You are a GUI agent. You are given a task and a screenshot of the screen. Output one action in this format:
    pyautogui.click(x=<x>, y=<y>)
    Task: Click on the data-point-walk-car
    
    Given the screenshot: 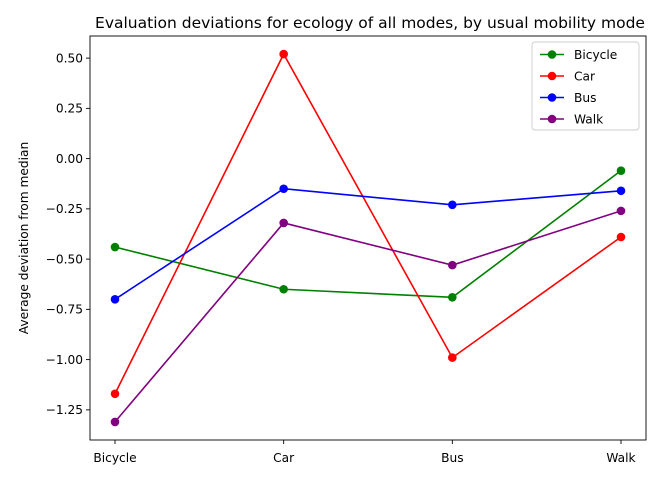 What is the action you would take?
    pyautogui.click(x=283, y=223)
    